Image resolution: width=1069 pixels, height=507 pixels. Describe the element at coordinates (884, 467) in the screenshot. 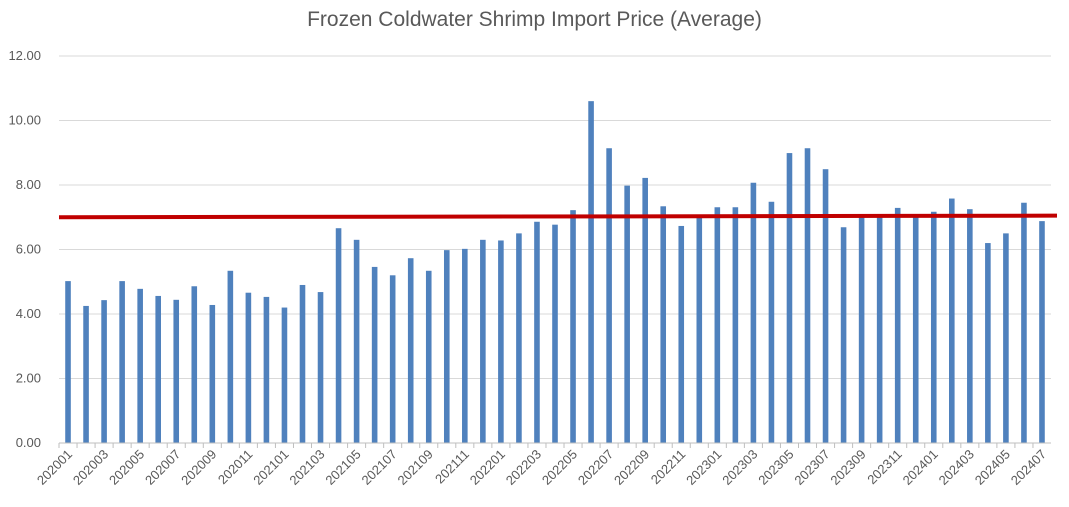

I see `x-tick-label: 202311` at that location.